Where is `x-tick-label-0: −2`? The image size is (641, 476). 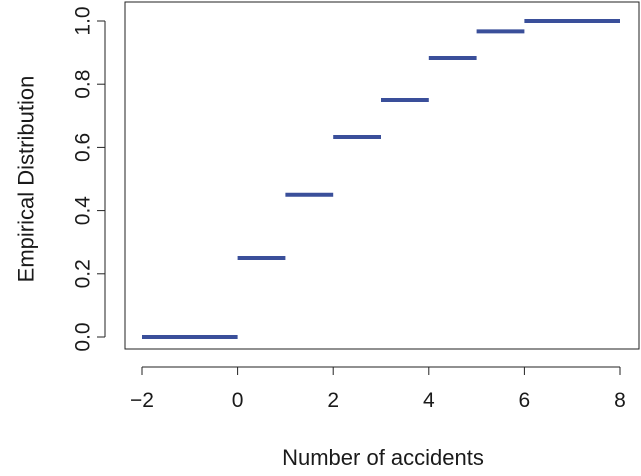 x-tick-label-0: −2 is located at coordinates (142, 400).